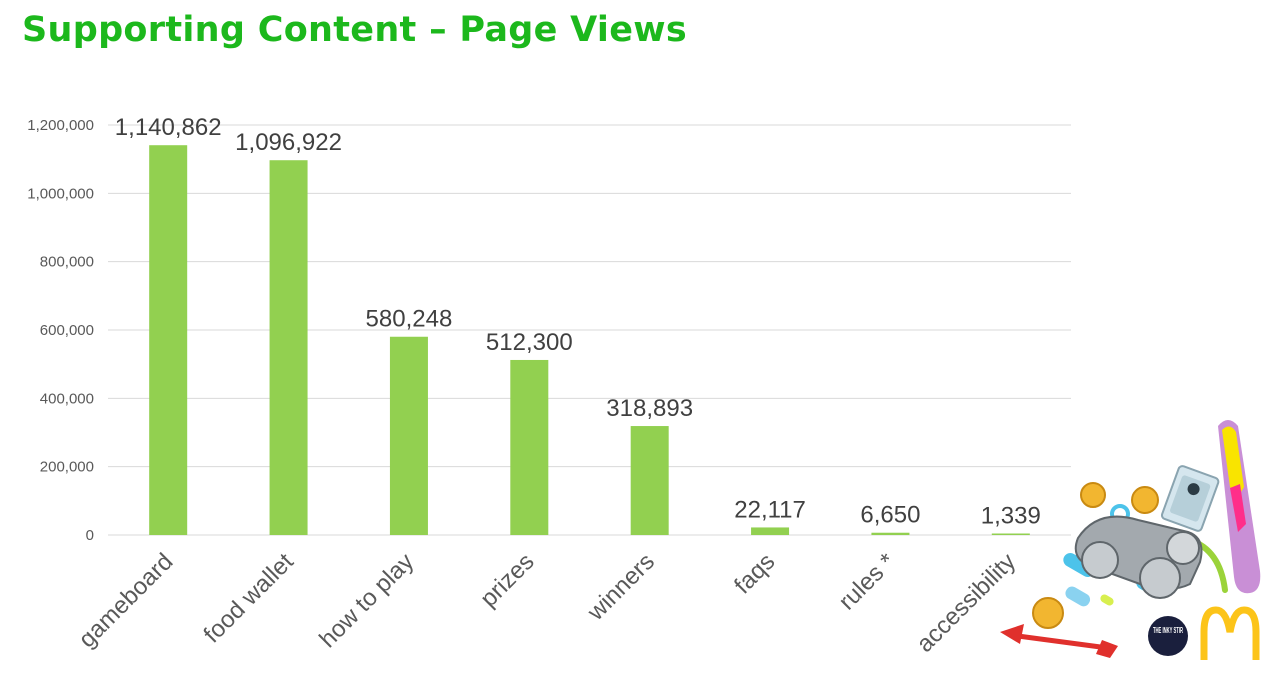 The height and width of the screenshot is (679, 1282). Describe the element at coordinates (67, 398) in the screenshot. I see `y-tick-label: 400,000` at that location.